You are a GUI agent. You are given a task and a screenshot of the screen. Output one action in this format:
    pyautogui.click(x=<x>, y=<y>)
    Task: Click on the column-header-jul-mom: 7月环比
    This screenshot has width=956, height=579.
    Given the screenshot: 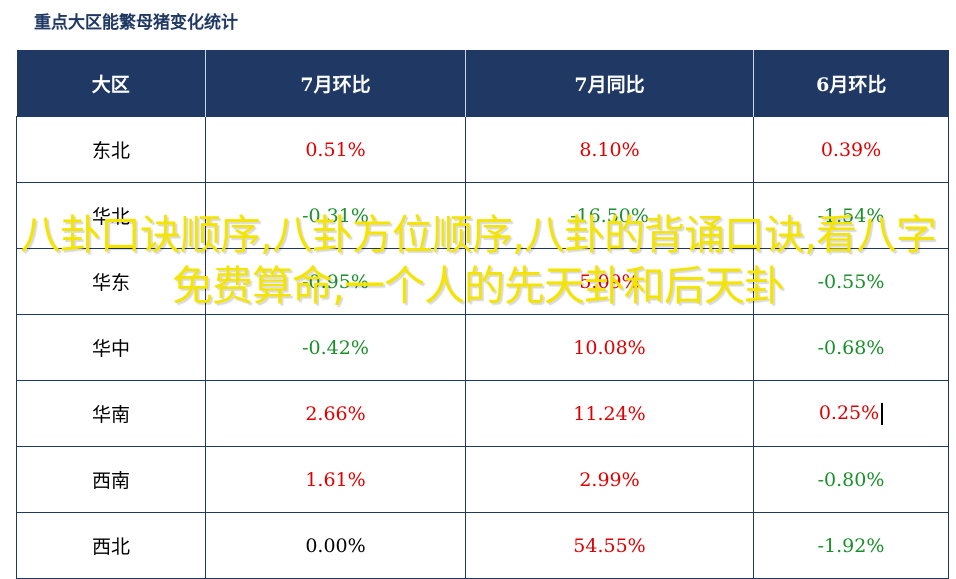 What is the action you would take?
    pyautogui.click(x=335, y=83)
    